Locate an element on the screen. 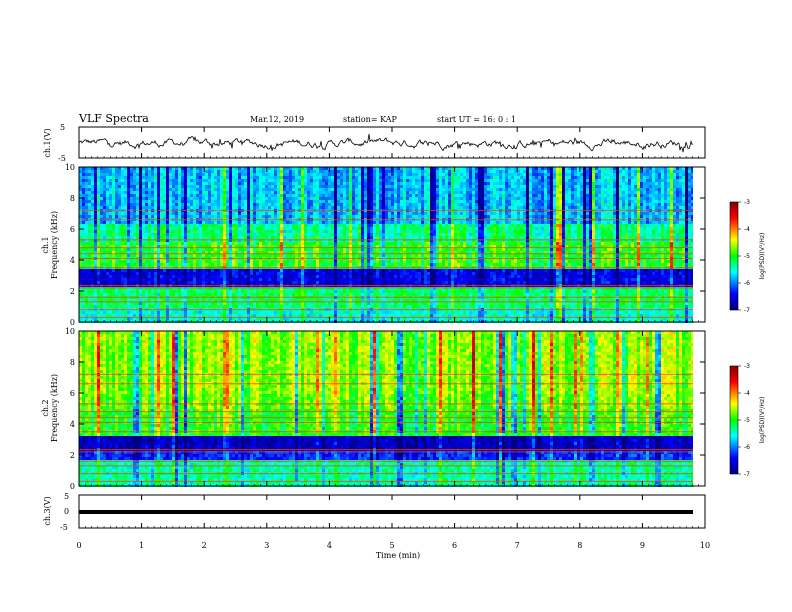  ch1-spec-ylabel: ch.1 is located at coordinates (45, 244).